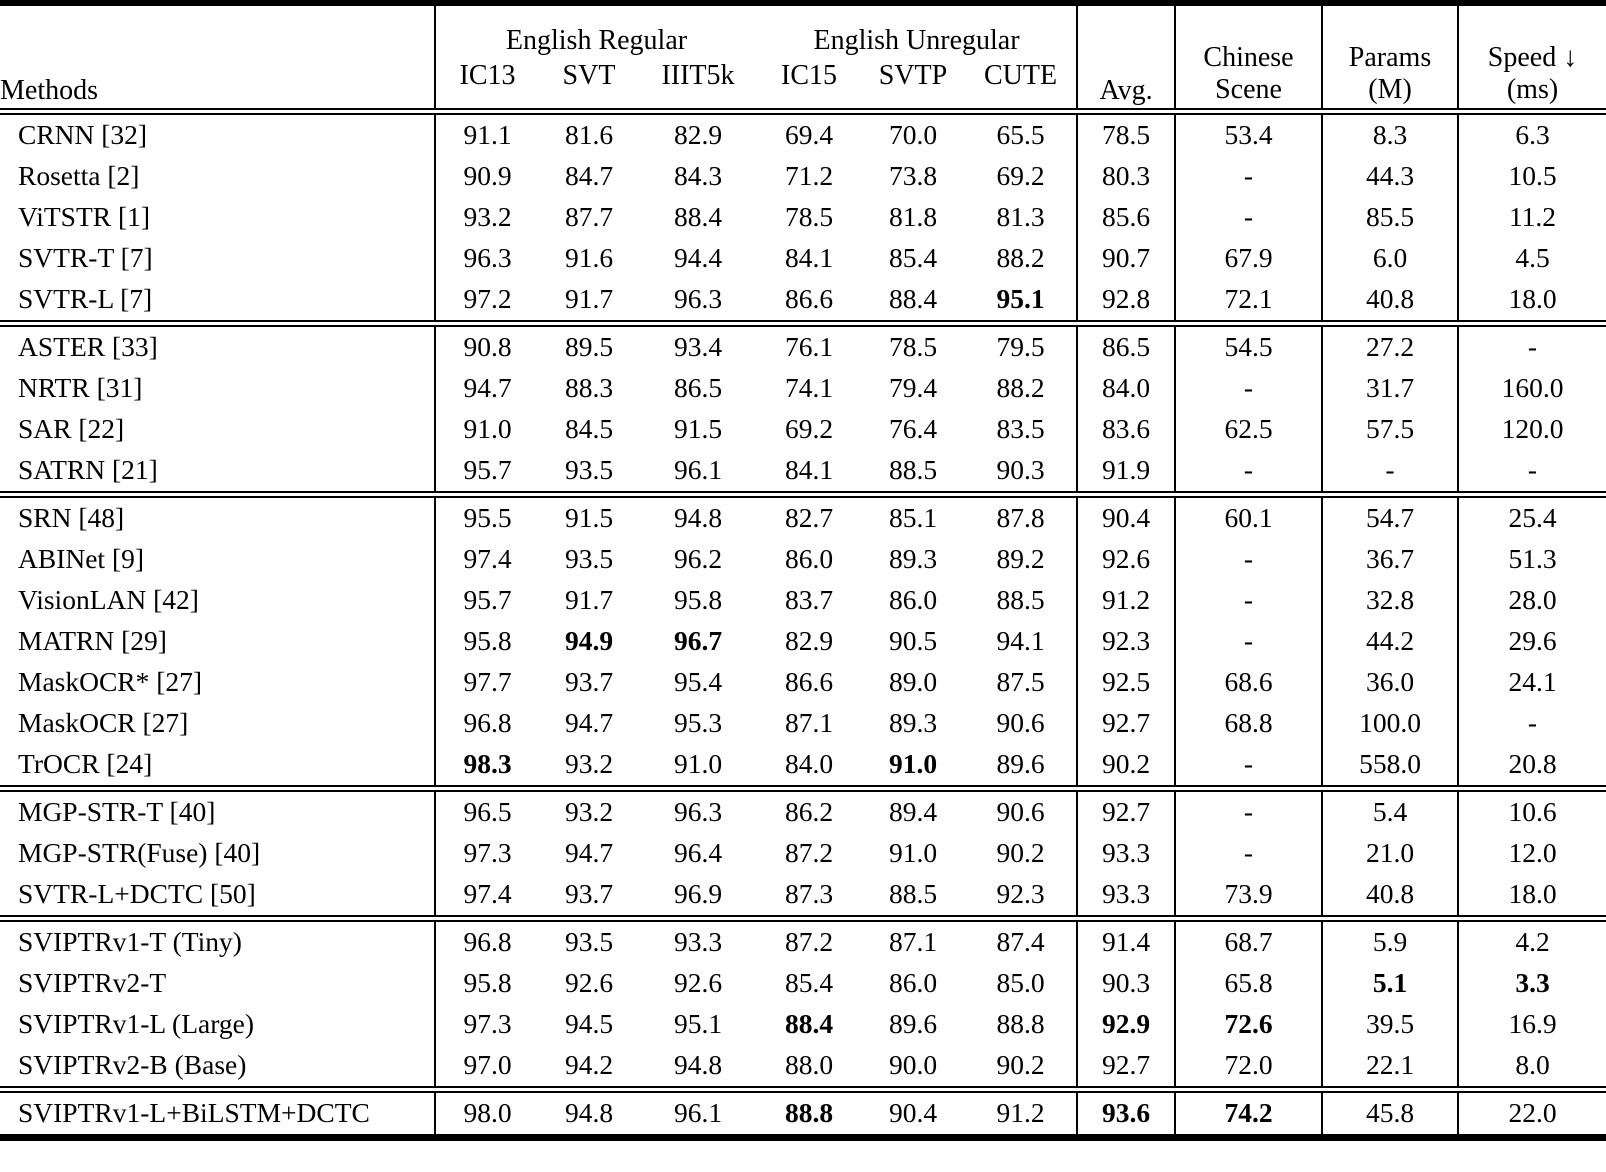  Describe the element at coordinates (1532, 641) in the screenshot. I see `value-cell: 29.6` at that location.